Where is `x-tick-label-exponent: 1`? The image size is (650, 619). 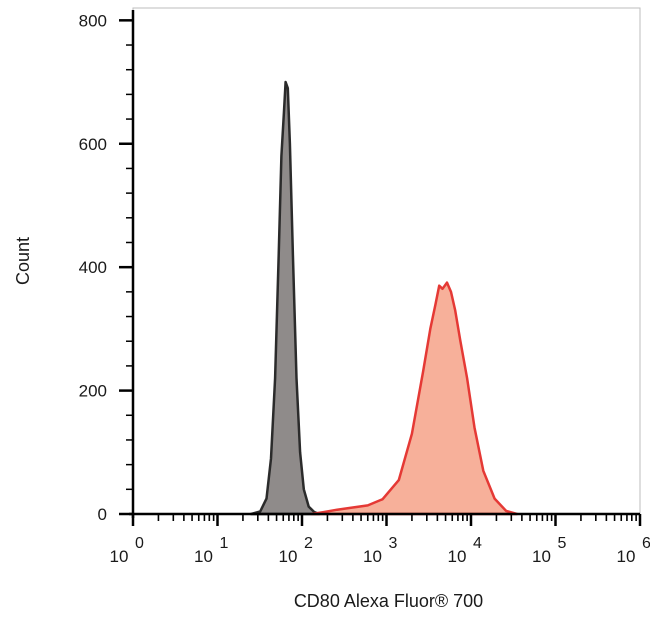 x-tick-label-exponent: 1 is located at coordinates (224, 543).